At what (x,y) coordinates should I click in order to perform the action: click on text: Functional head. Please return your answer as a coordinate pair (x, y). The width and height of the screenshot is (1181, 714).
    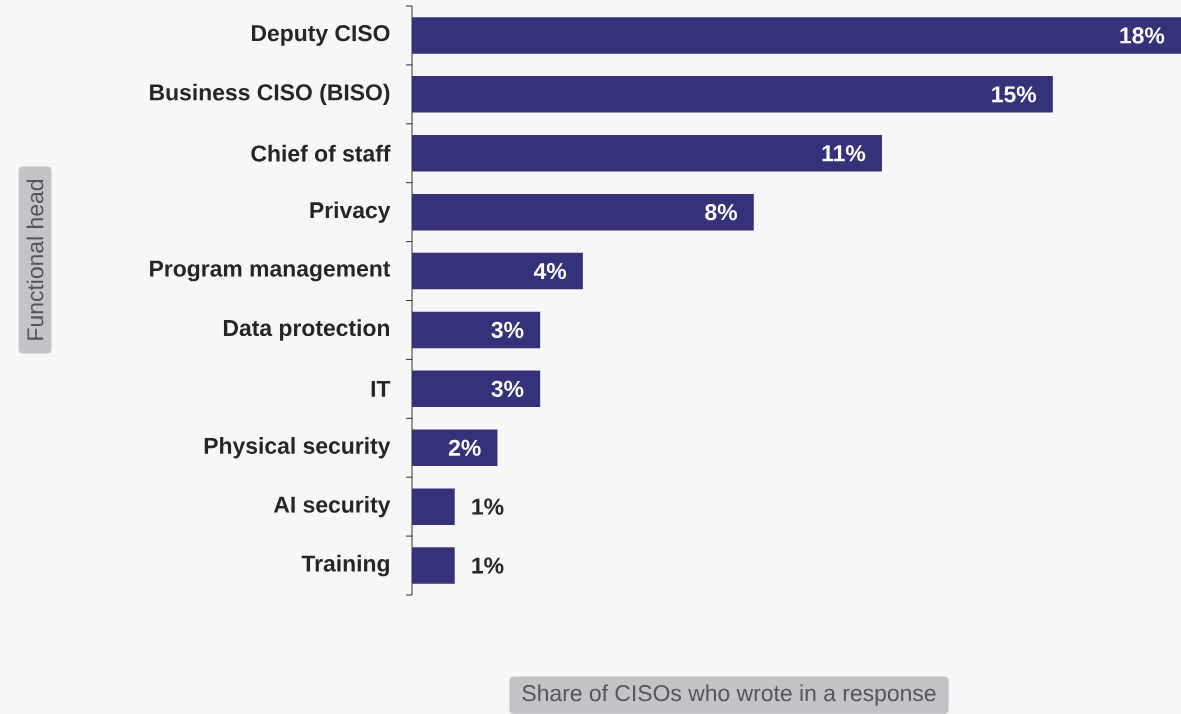
    Looking at the image, I should click on (35, 259).